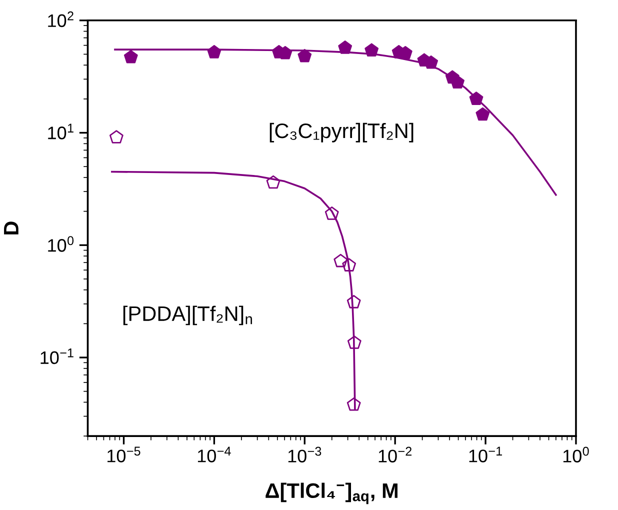 The height and width of the screenshot is (510, 618). I want to click on x-tick-label: 10$^{−5}$, so click(124, 454).